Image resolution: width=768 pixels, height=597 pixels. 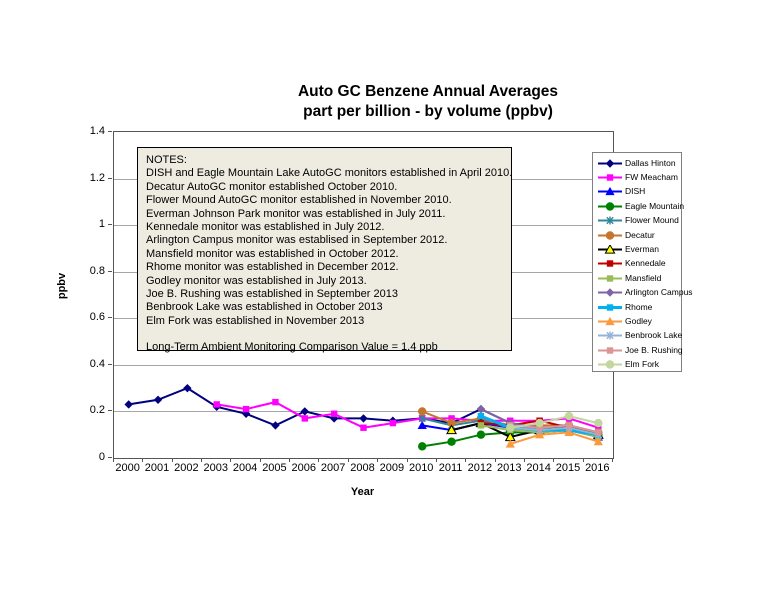 What do you see at coordinates (97, 177) in the screenshot?
I see `y-tick-label: 1.2` at bounding box center [97, 177].